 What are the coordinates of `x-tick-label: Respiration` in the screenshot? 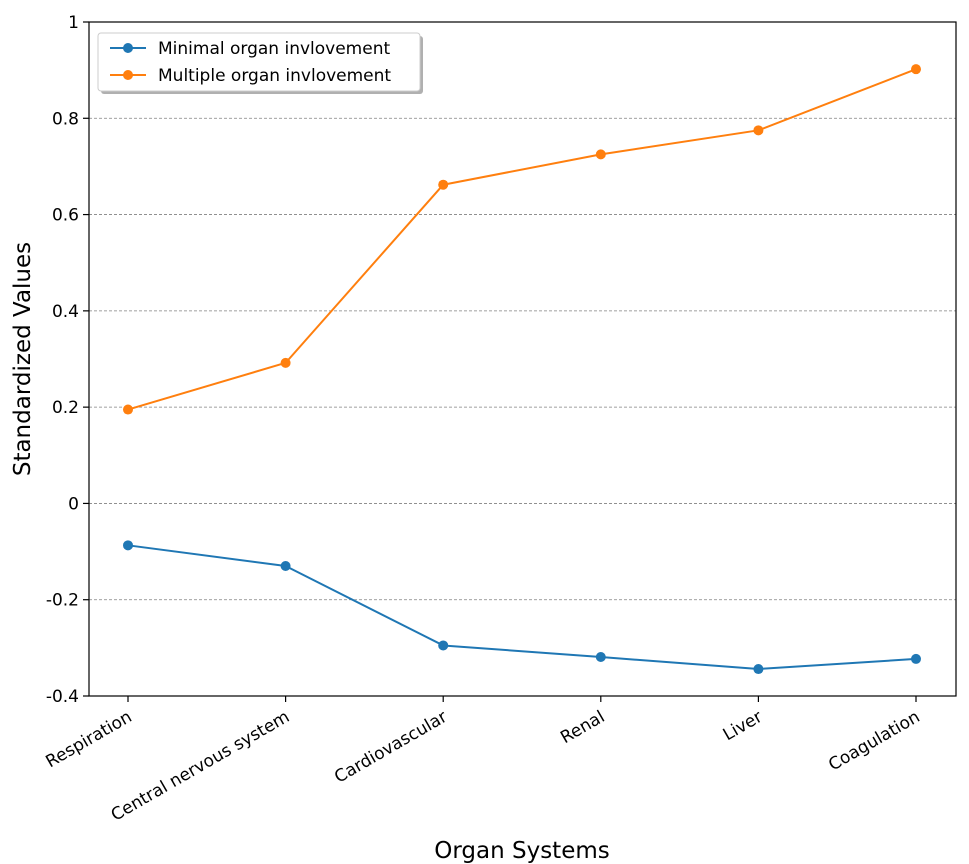 It's located at (88, 739).